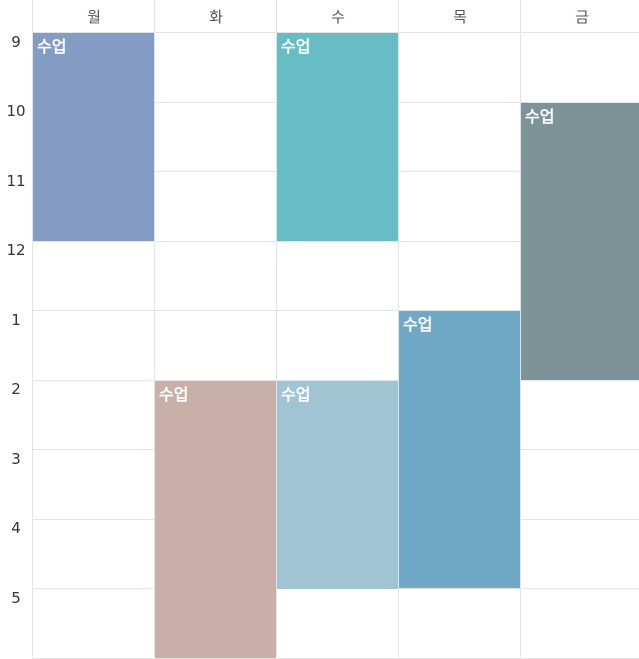  Describe the element at coordinates (16, 320) in the screenshot. I see `hour-label-1: 1` at that location.